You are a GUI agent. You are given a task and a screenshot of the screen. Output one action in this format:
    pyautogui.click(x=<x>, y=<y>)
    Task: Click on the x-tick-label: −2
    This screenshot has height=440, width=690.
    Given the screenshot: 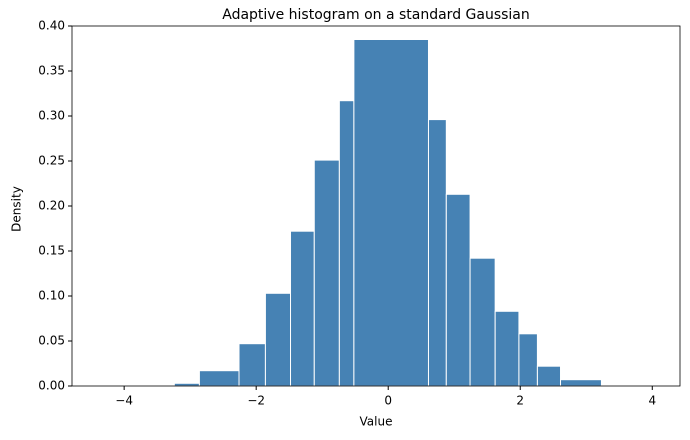 What is the action you would take?
    pyautogui.click(x=256, y=401)
    